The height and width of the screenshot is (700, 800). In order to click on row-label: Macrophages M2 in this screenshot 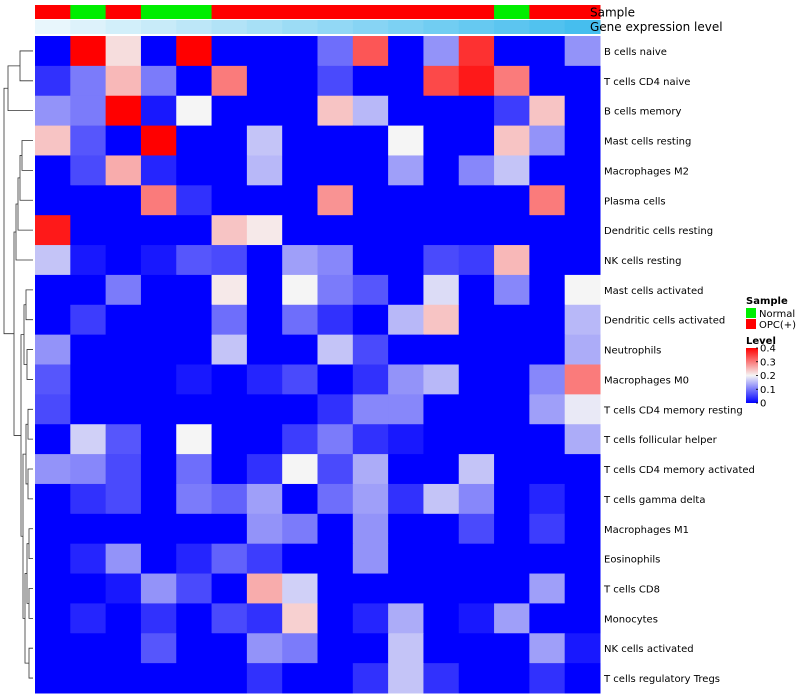, I will do `click(646, 171)`.